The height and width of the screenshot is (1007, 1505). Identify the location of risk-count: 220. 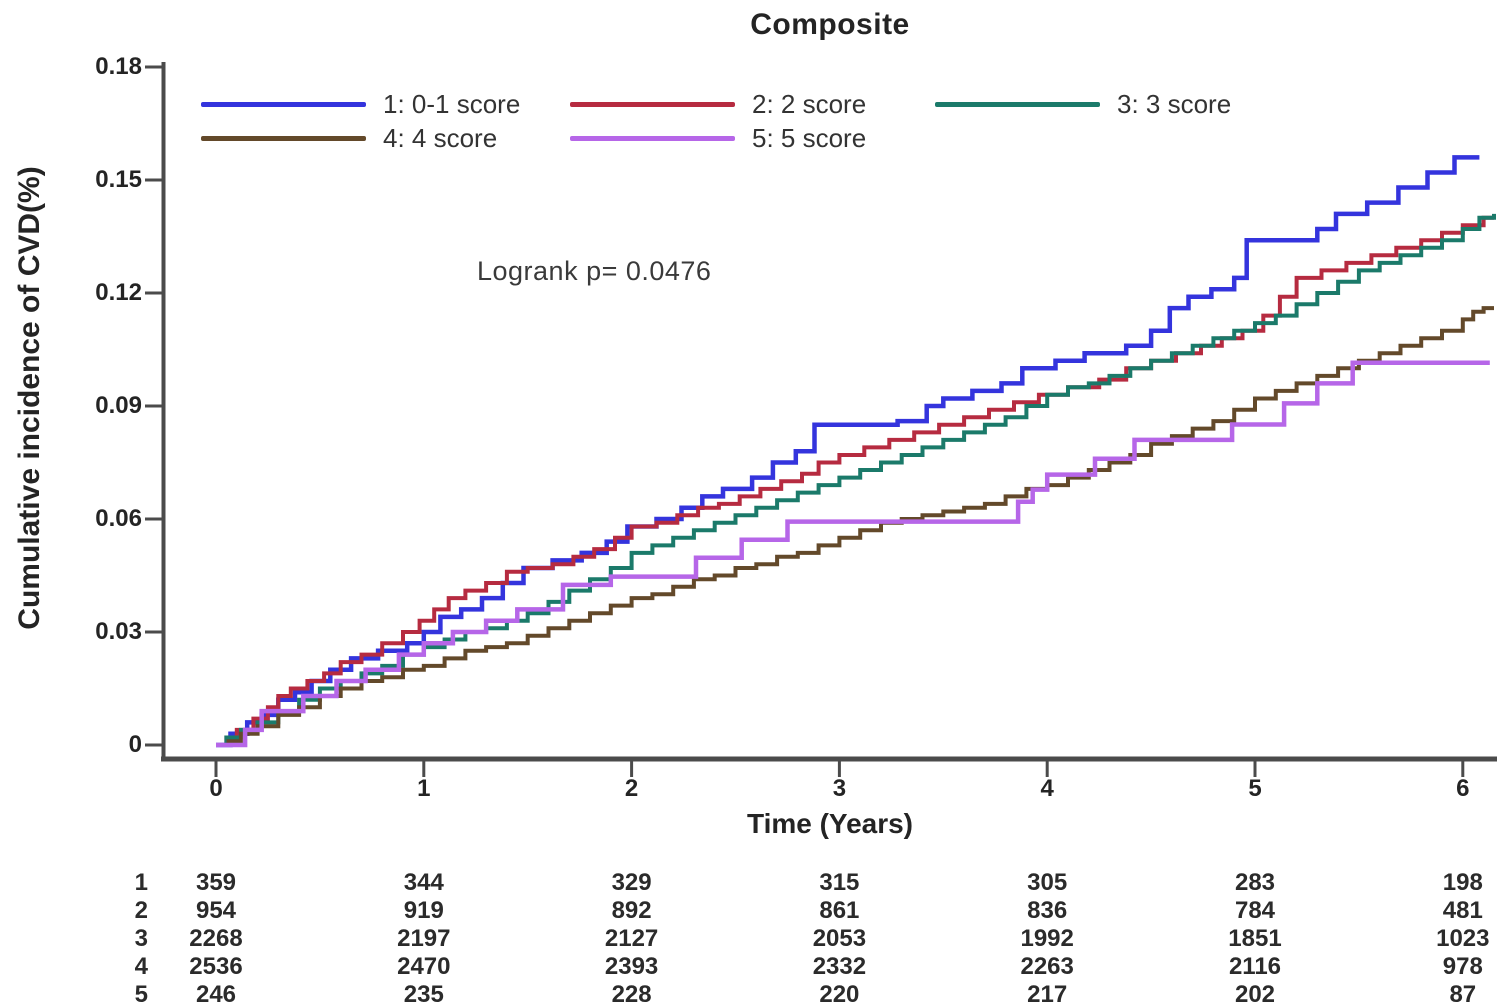
(839, 994).